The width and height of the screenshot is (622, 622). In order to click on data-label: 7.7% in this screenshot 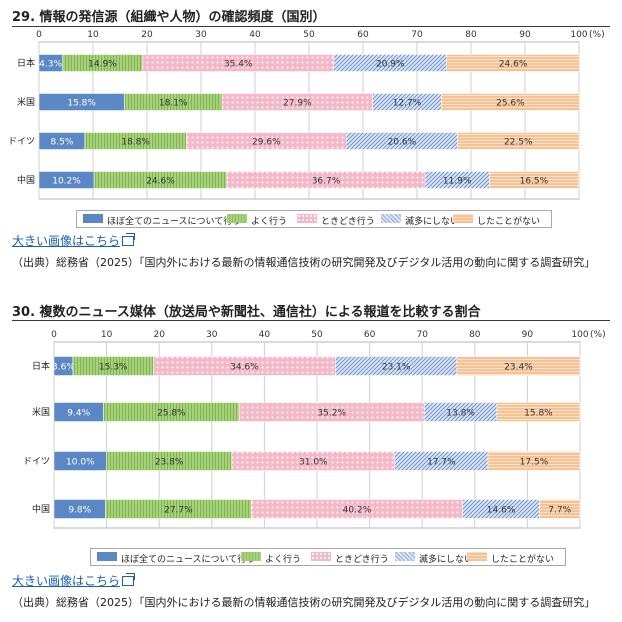, I will do `click(559, 511)`.